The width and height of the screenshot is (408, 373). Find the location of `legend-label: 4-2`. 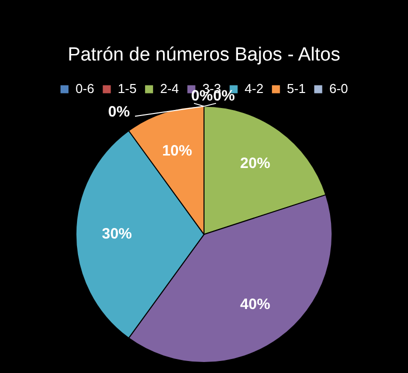

legend-label: 4-2 is located at coordinates (254, 88).